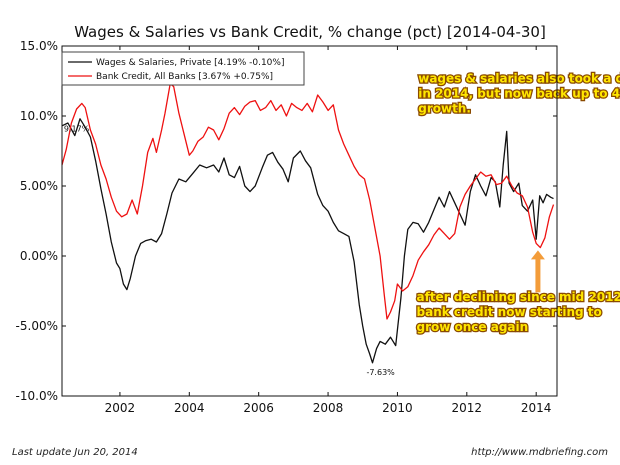 The image size is (620, 465). Describe the element at coordinates (473, 327) in the screenshot. I see `annotation-text: grow once again` at that location.